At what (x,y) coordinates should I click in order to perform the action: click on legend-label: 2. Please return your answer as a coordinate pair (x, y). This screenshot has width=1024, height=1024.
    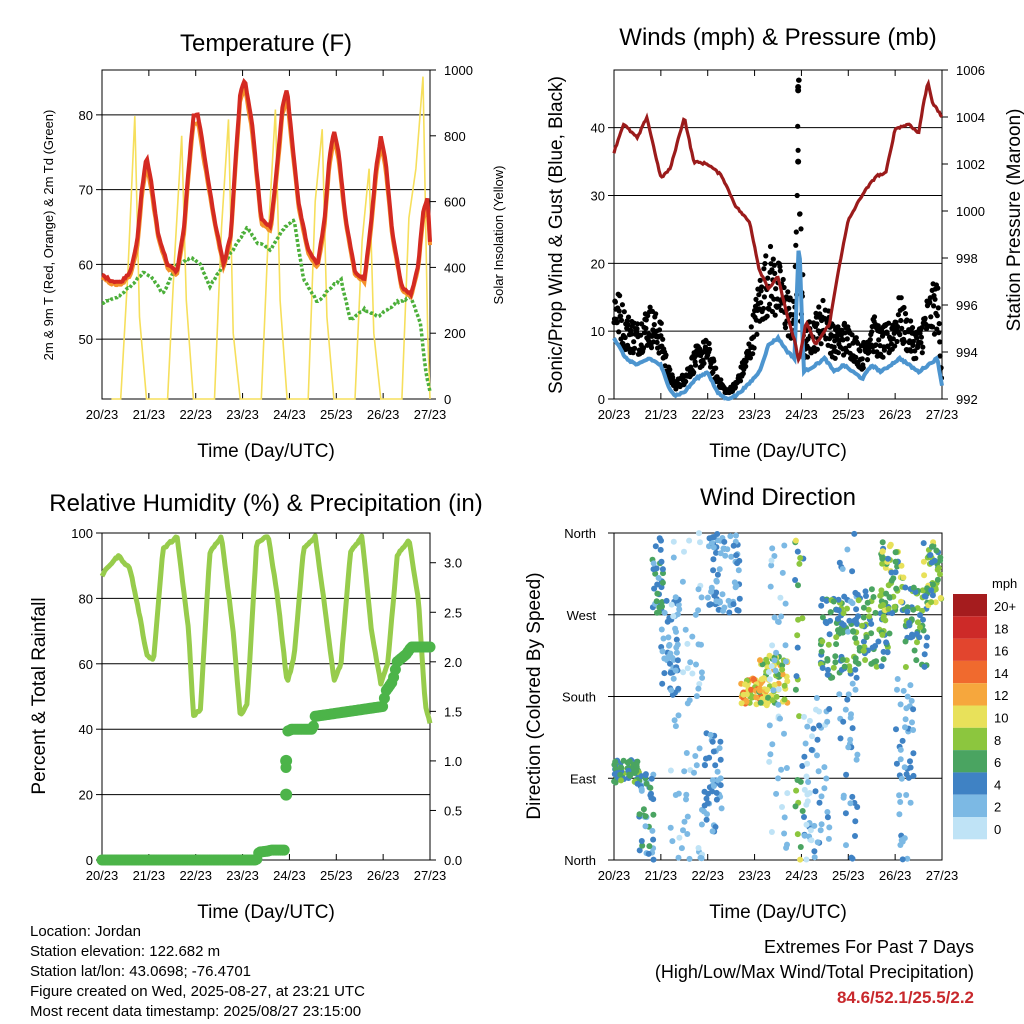
    Looking at the image, I should click on (997, 807).